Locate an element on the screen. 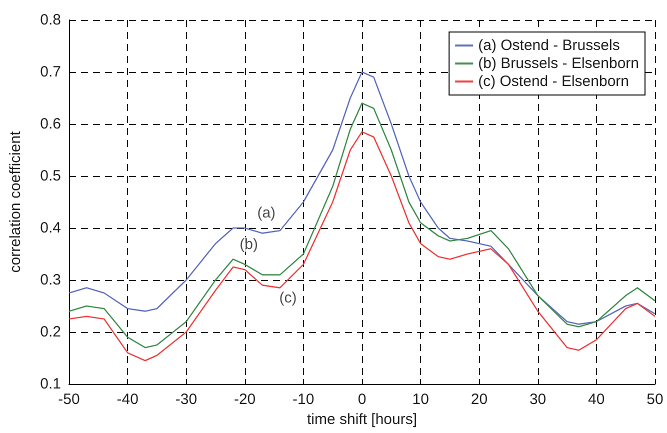  x-tick-label: 20 is located at coordinates (479, 399).